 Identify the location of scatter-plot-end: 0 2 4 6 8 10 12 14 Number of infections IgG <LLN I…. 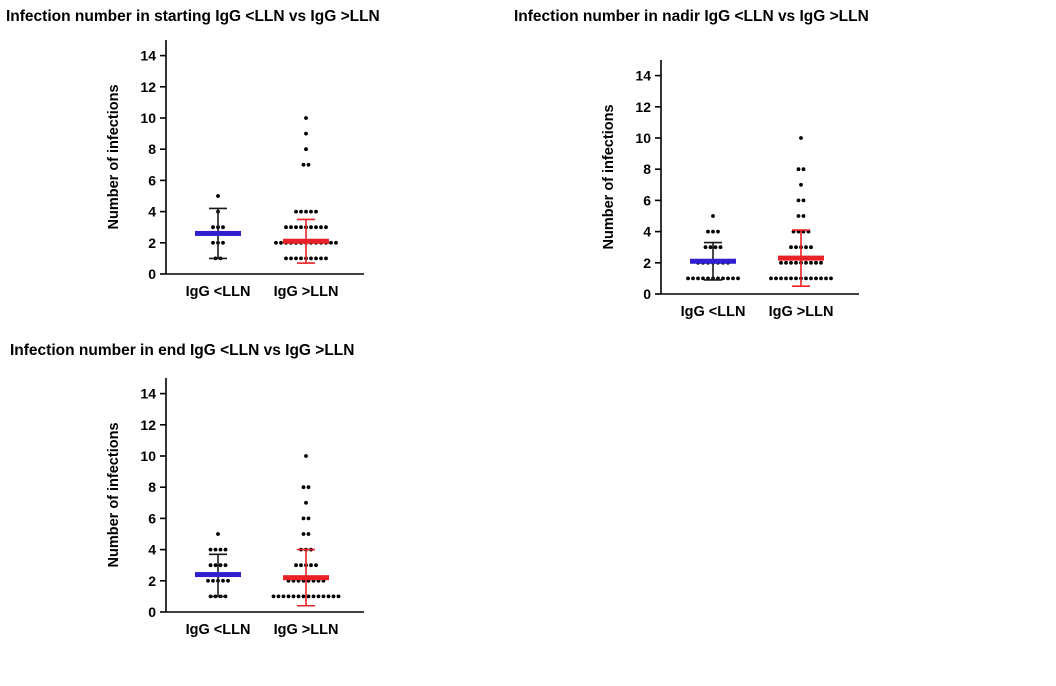
(235, 508).